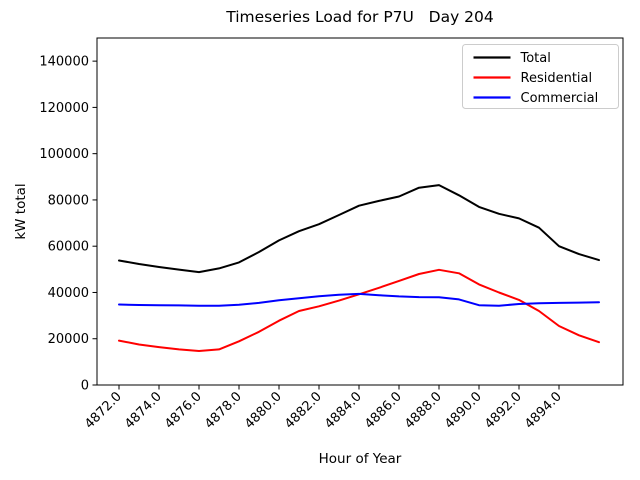 This screenshot has width=640, height=480. What do you see at coordinates (64, 108) in the screenshot?
I see `y-tick-label: 120000` at bounding box center [64, 108].